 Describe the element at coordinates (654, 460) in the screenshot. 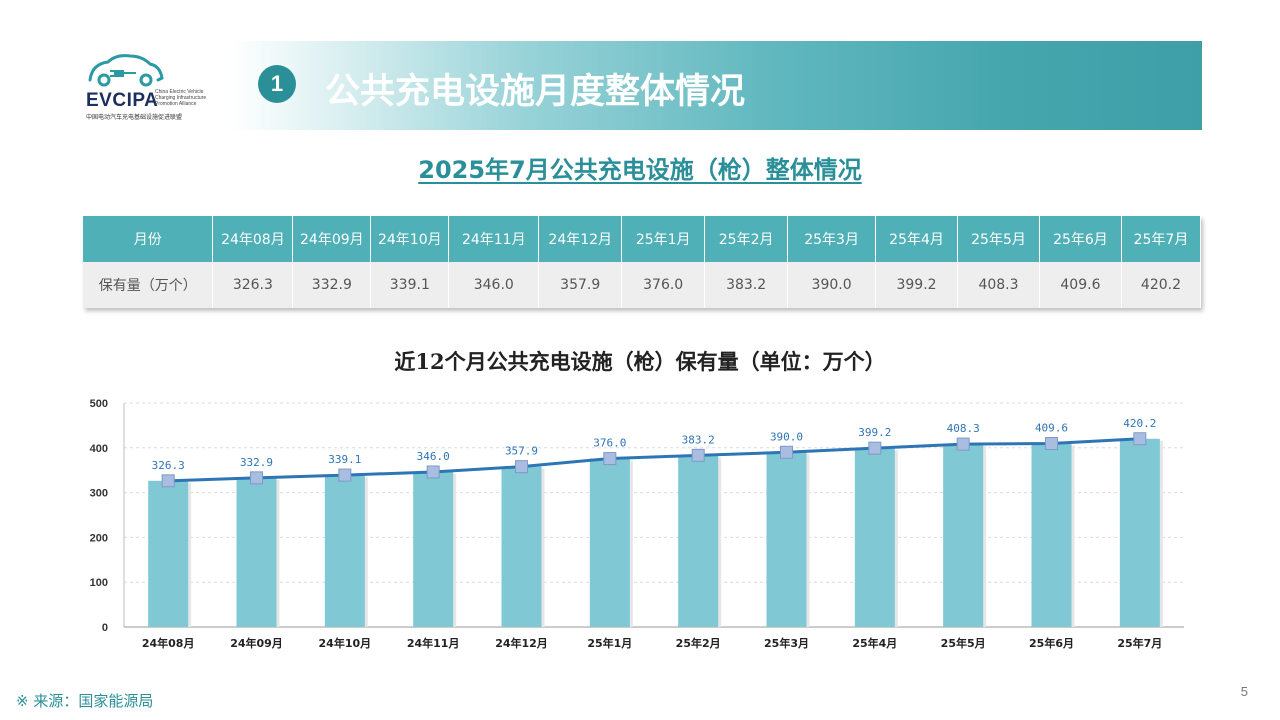

I see `series-line` at that location.